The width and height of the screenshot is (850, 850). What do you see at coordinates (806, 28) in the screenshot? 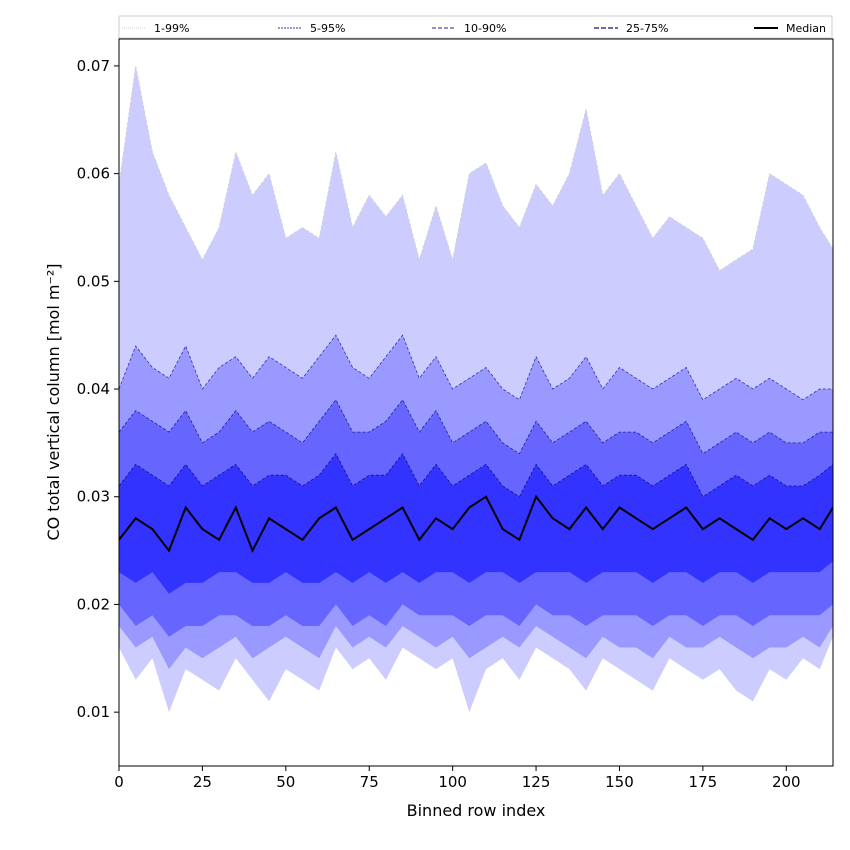
I see `legend-label: Median` at bounding box center [806, 28].